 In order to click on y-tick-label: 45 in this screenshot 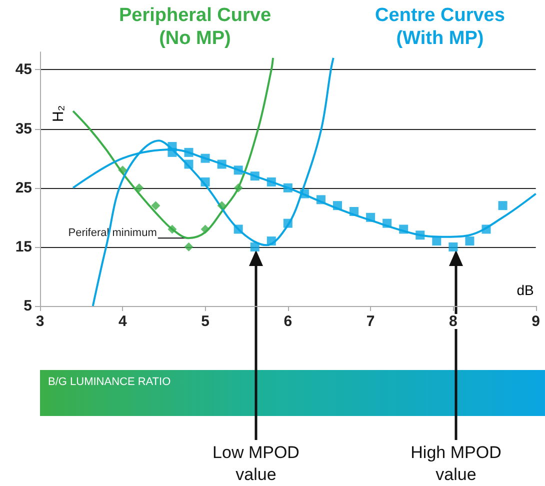, I will do `click(23, 69)`.